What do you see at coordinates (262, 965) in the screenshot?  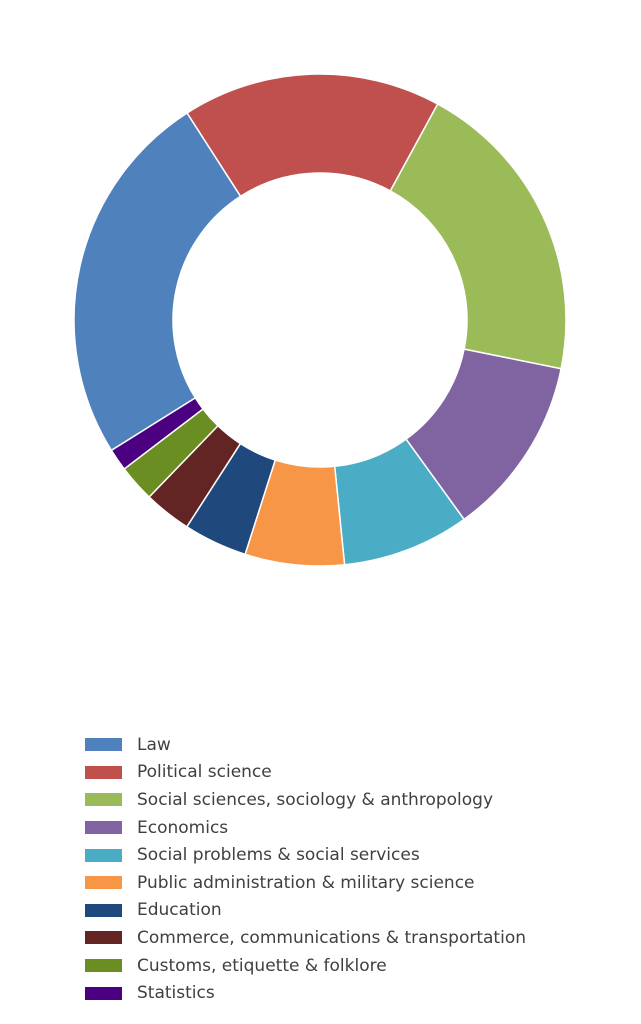 I see `legend-label: Customs, etiquette & folklore` at bounding box center [262, 965].